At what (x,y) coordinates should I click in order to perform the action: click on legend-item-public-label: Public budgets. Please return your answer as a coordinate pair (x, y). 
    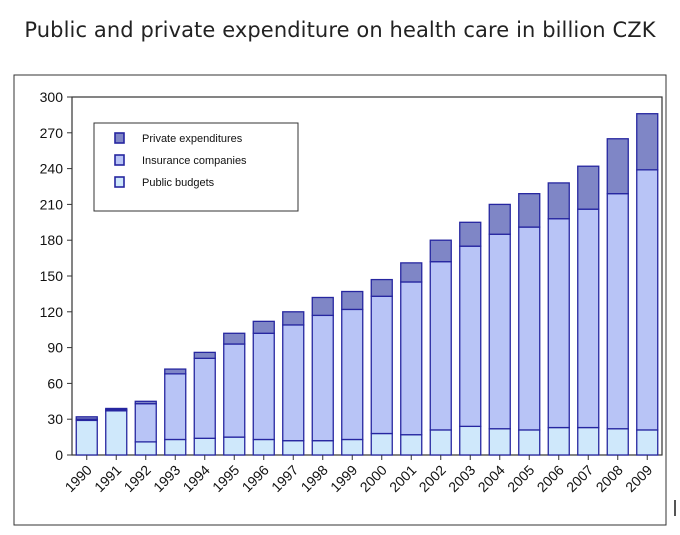
    Looking at the image, I should click on (178, 183).